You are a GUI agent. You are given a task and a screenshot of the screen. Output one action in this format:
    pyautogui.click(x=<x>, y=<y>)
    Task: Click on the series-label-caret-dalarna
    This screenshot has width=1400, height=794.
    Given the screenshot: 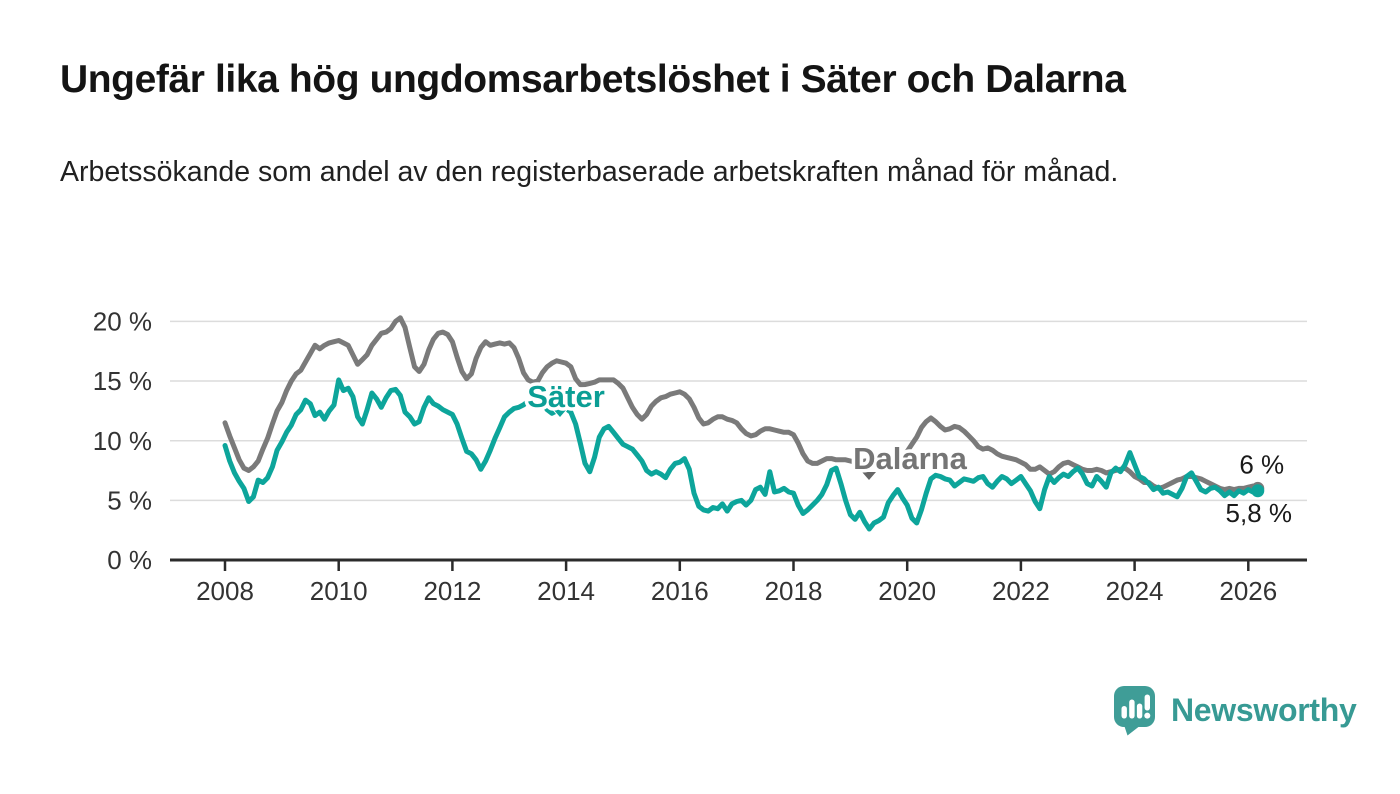 What is the action you would take?
    pyautogui.click(x=869, y=476)
    